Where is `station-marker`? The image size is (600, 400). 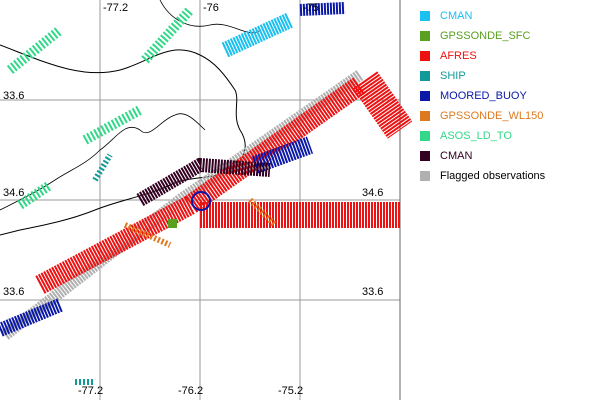
station-marker is located at coordinates (201, 201).